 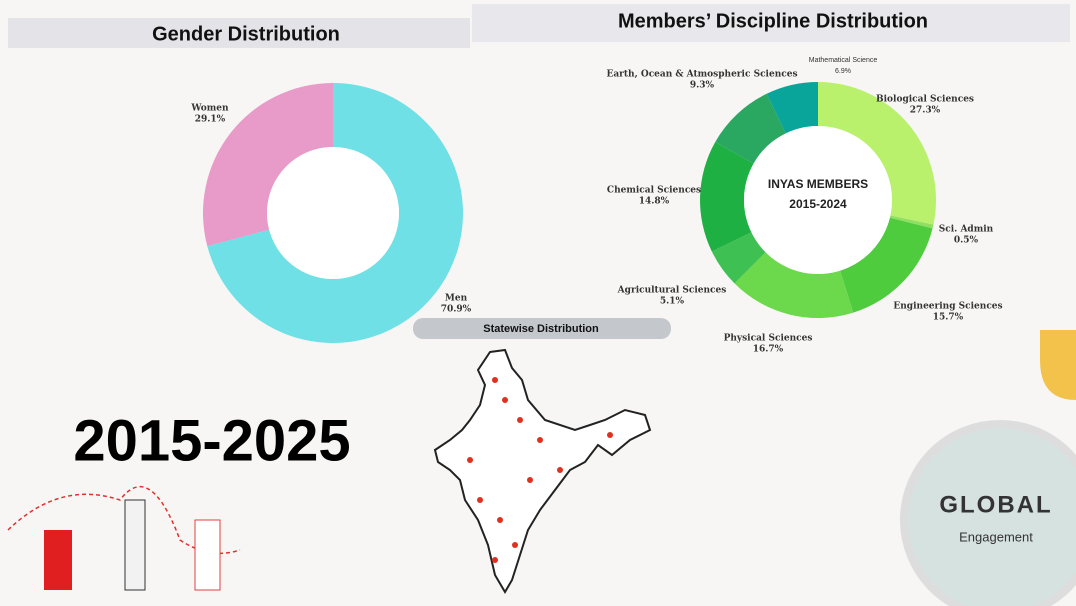 I want to click on segment-label: Biological Sciences, so click(x=925, y=100).